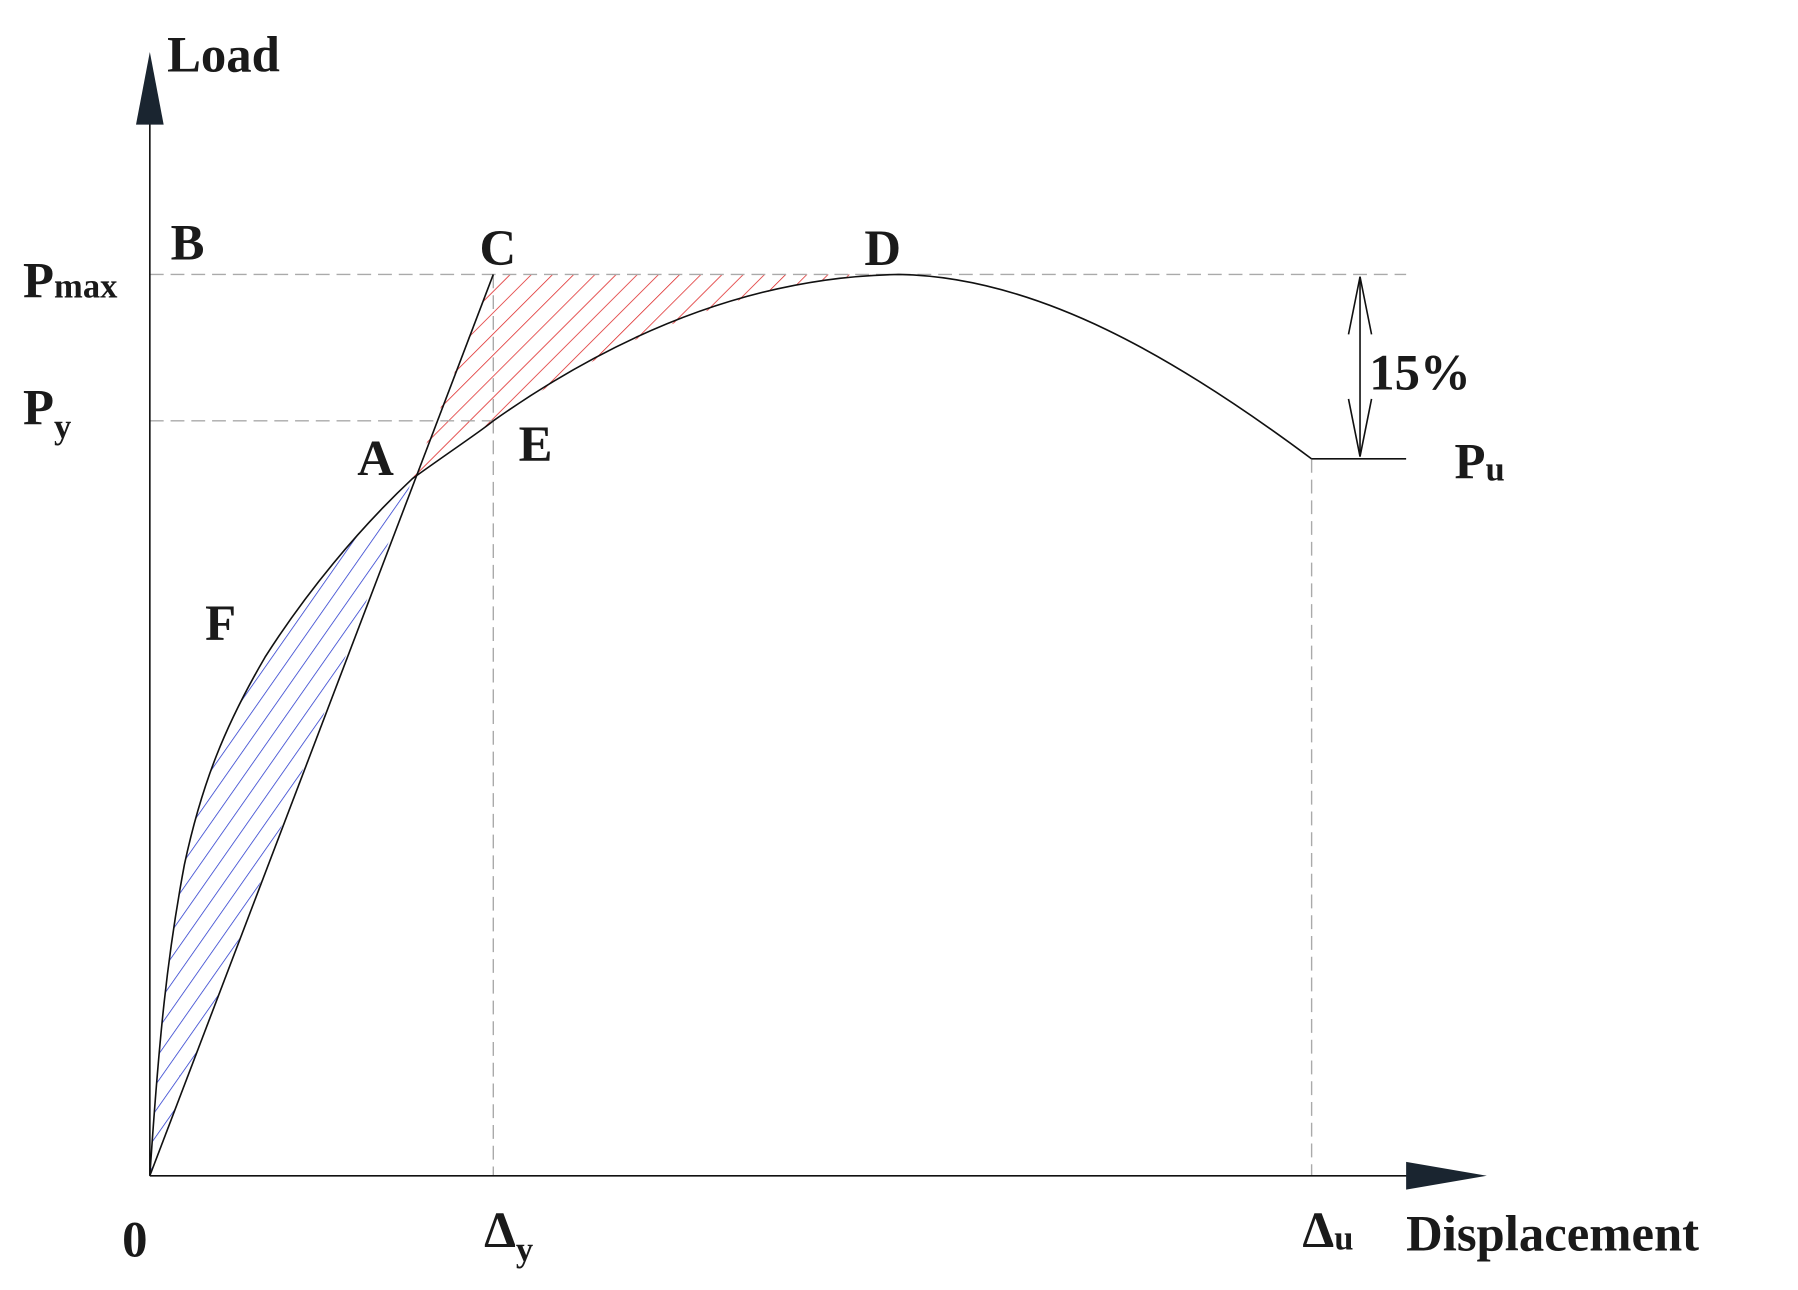 The height and width of the screenshot is (1290, 1798). Describe the element at coordinates (1419, 373) in the screenshot. I see `drop-label: 15%` at that location.